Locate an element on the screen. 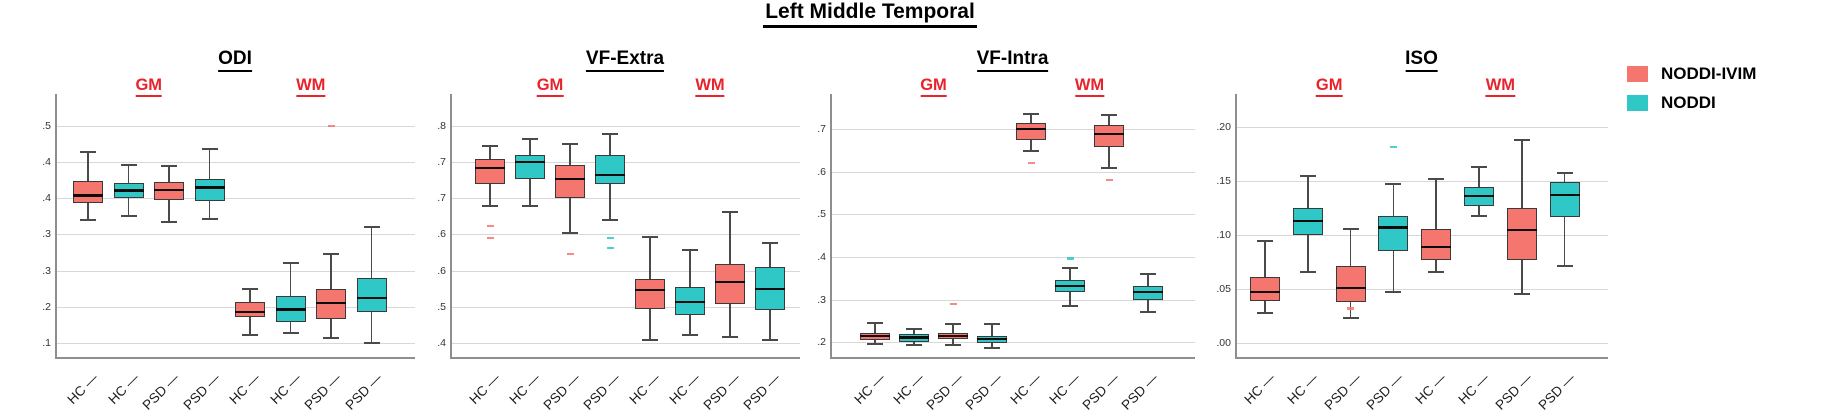  whisker-stem is located at coordinates (1564, 219).